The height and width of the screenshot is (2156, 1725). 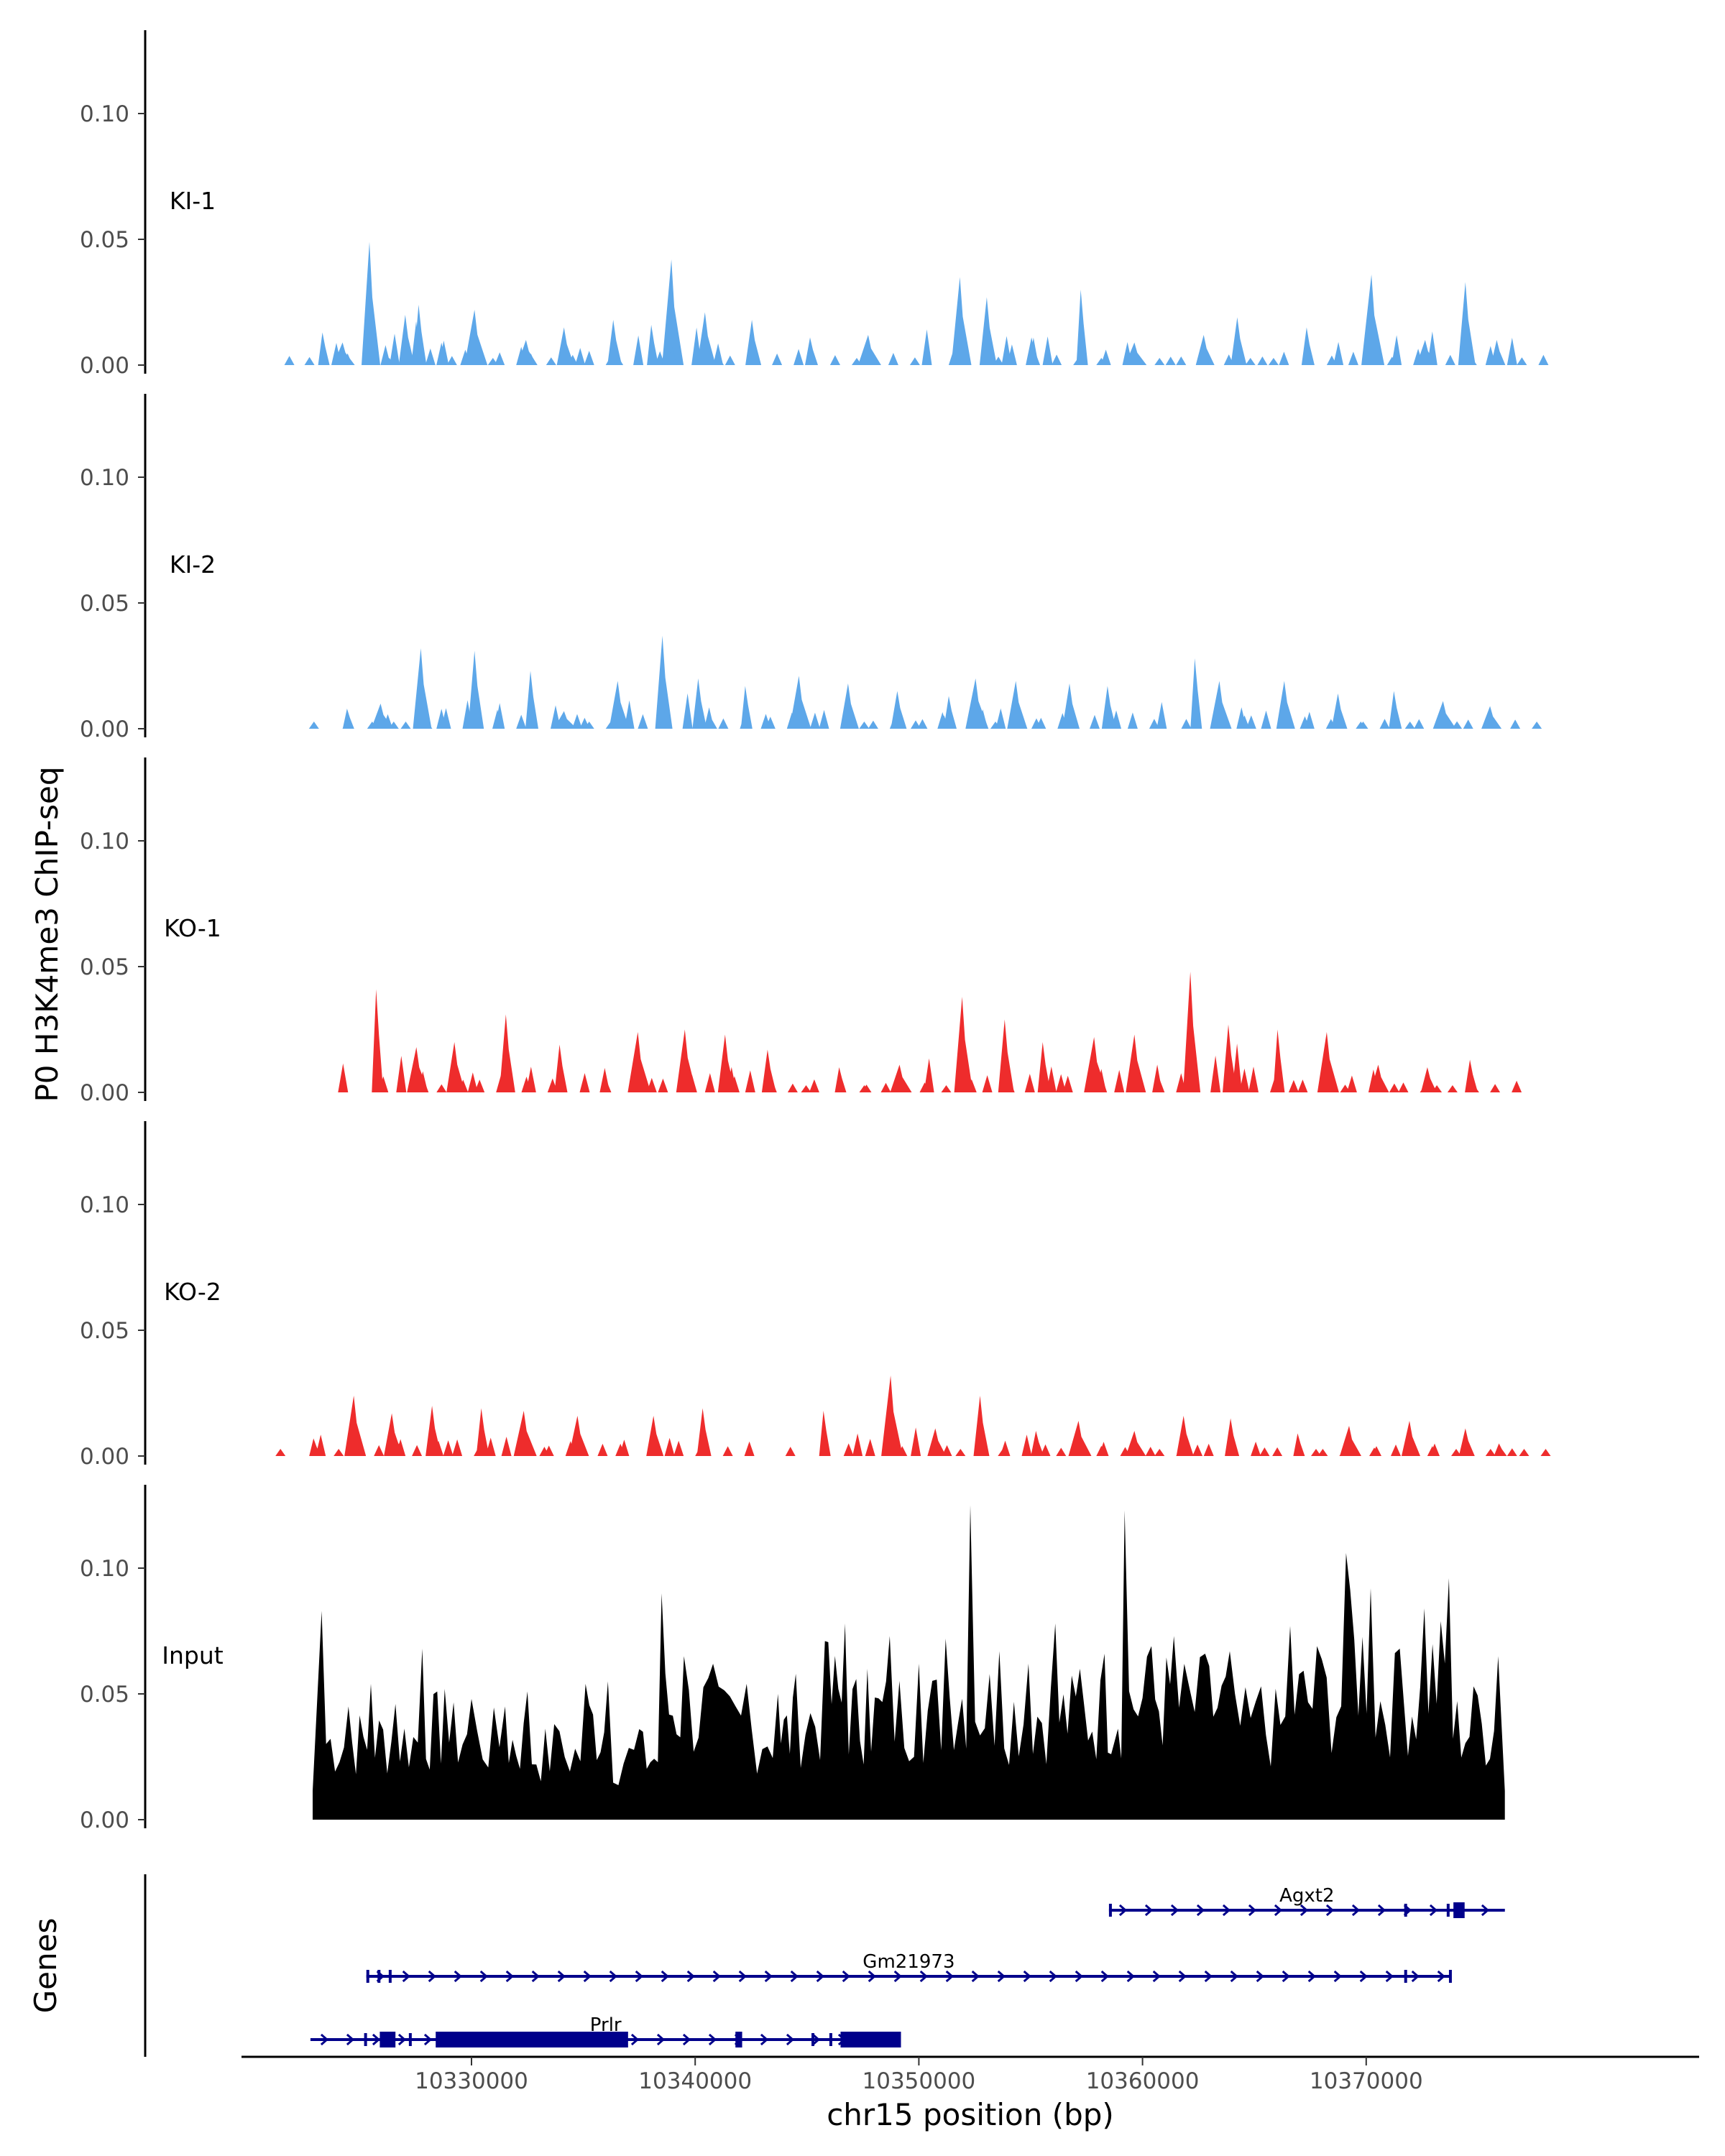 What do you see at coordinates (792, 1659) in the screenshot?
I see `track-input: 0.00 0.05 0.10 Input` at bounding box center [792, 1659].